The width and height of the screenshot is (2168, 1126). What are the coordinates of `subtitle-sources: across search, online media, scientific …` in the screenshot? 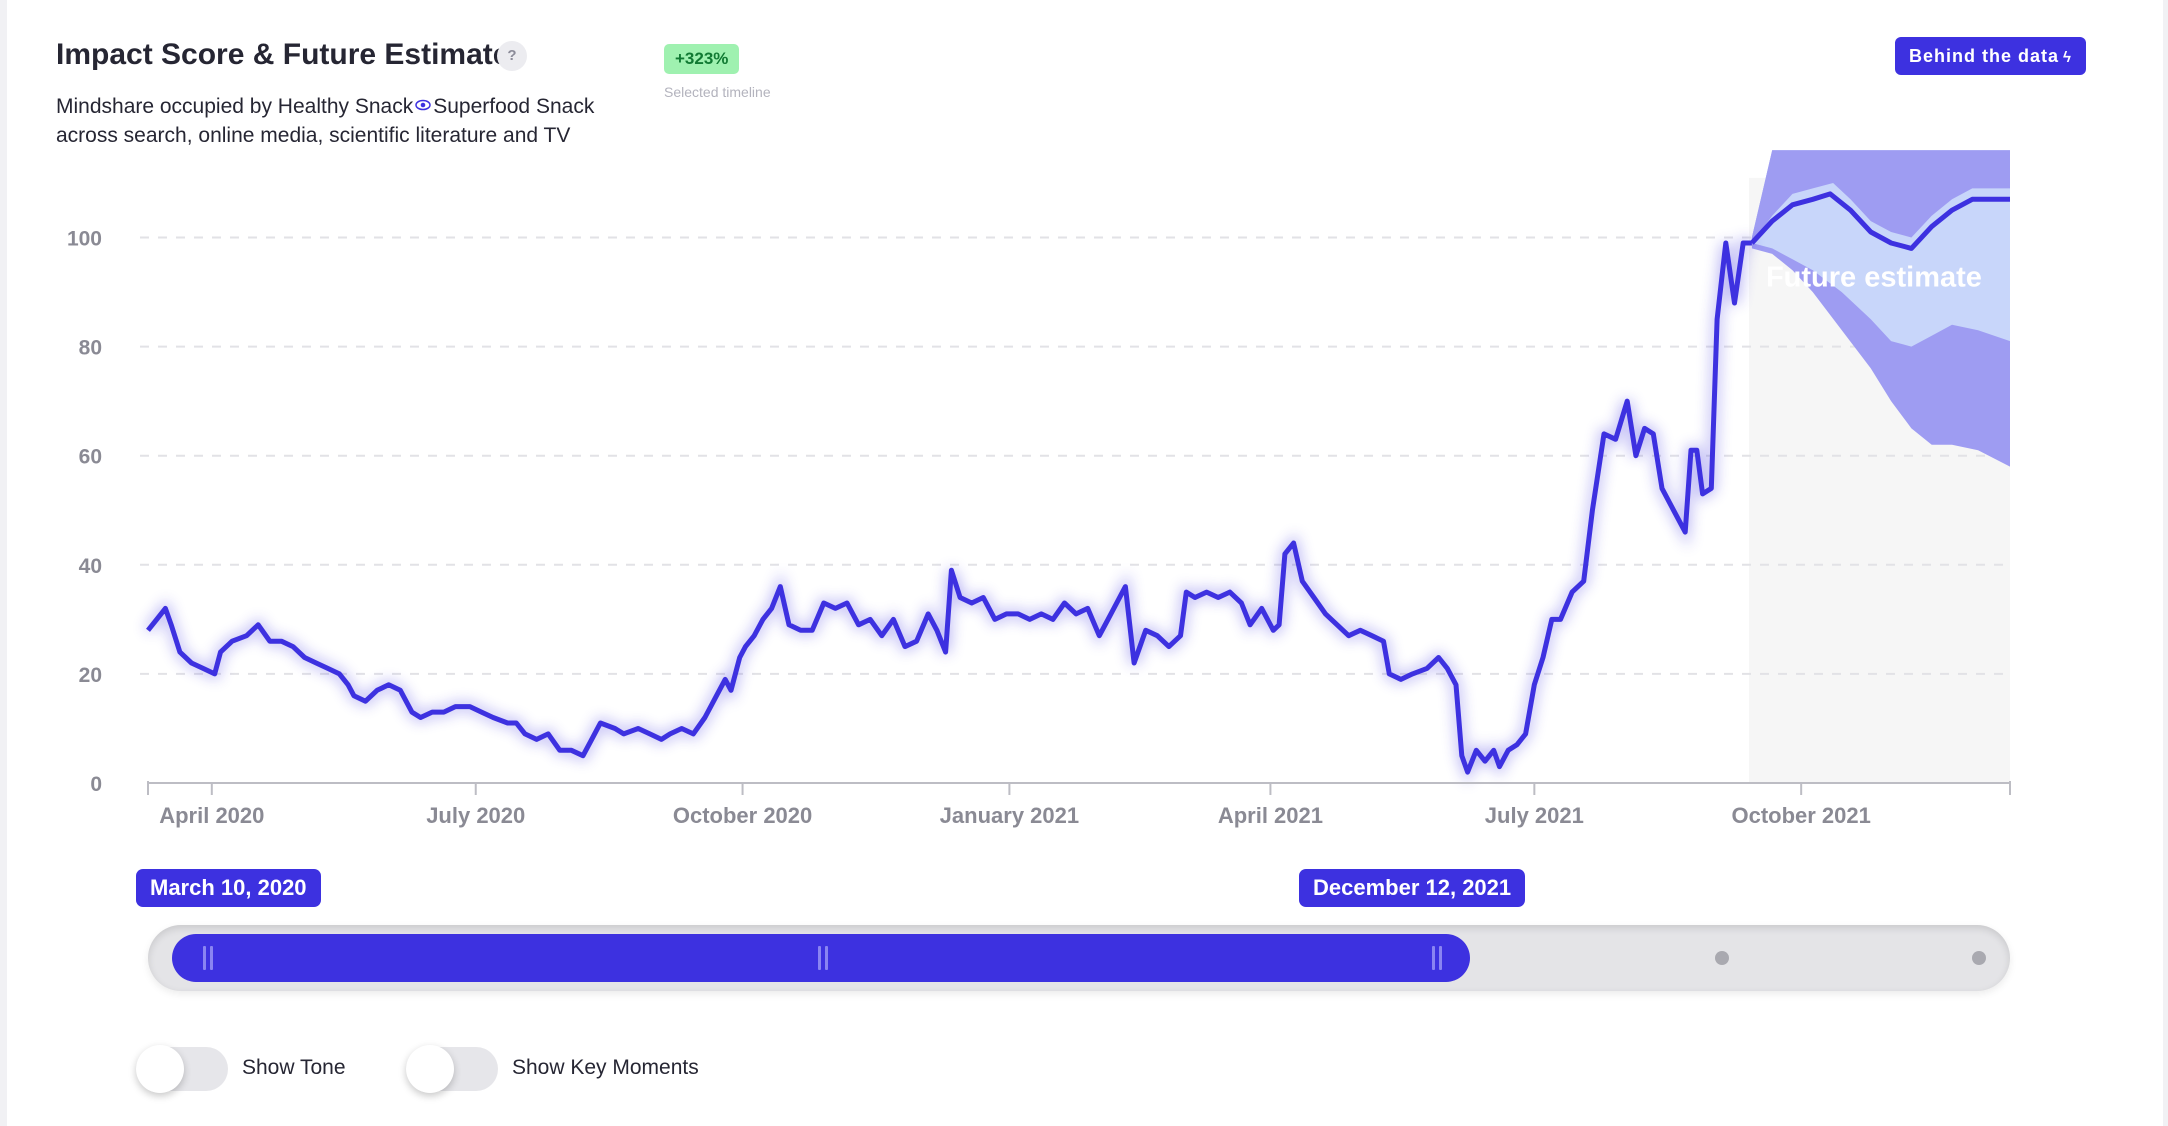 It's located at (313, 135).